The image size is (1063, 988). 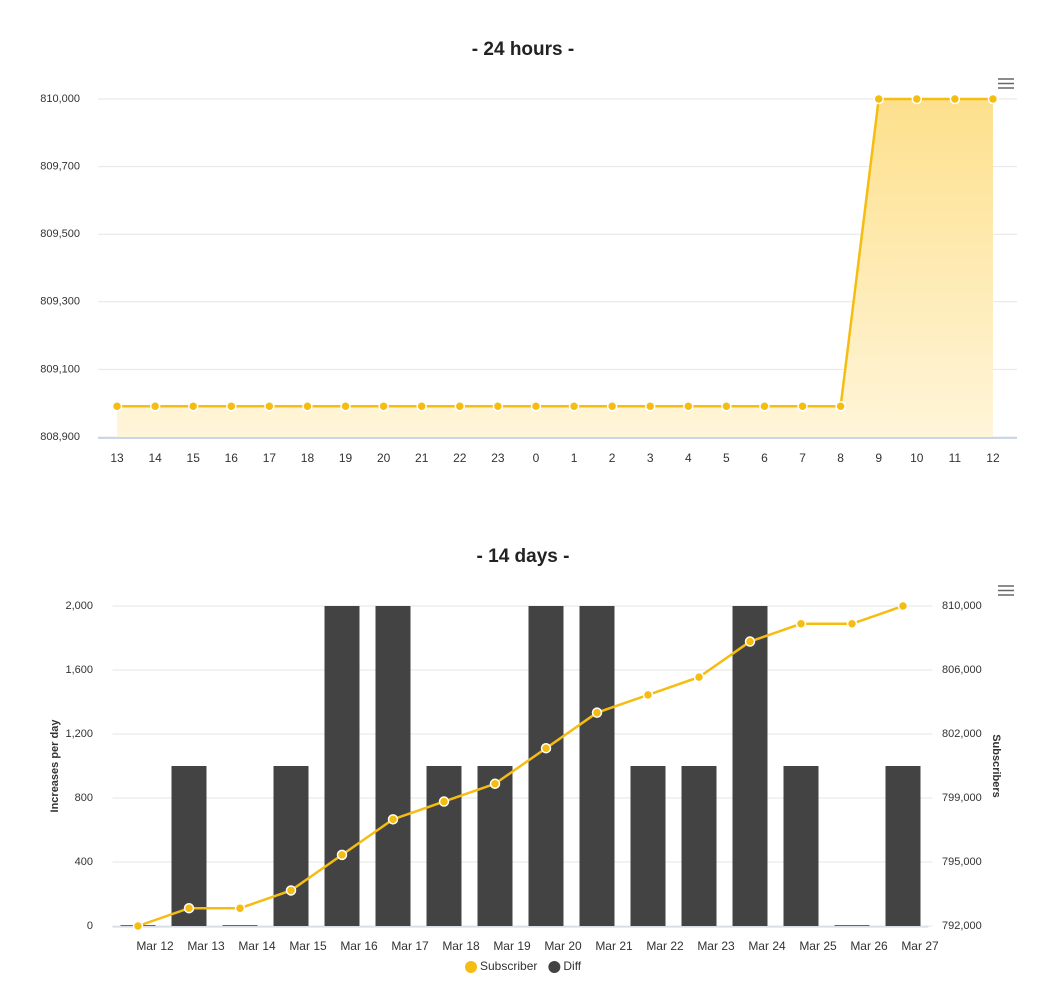 What do you see at coordinates (270, 458) in the screenshot?
I see `x-tick-label: 17` at bounding box center [270, 458].